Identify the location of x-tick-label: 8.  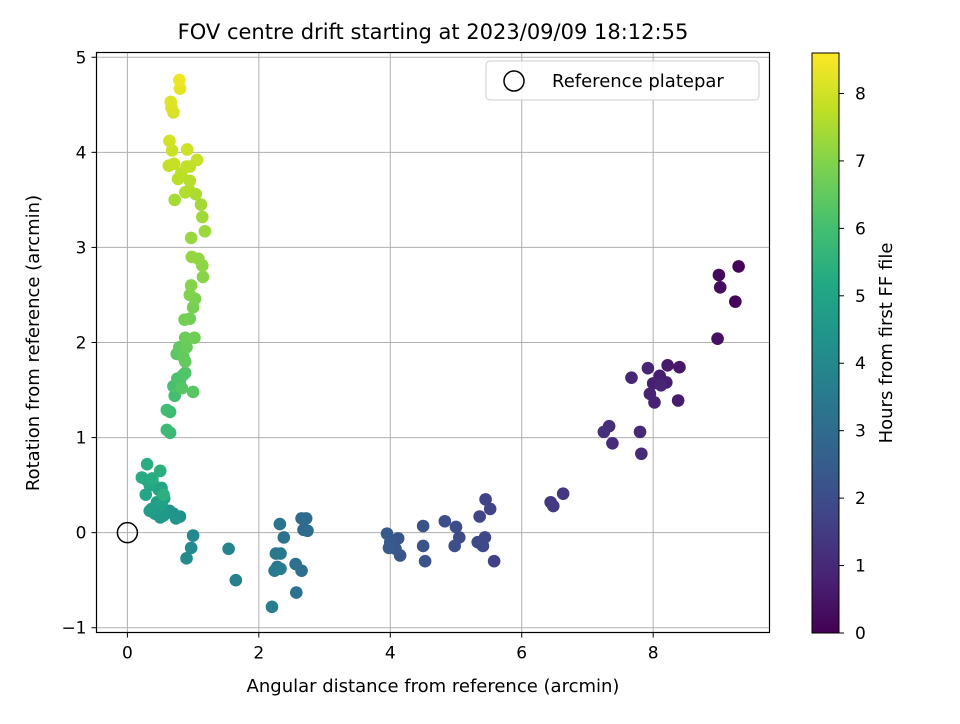
(653, 654).